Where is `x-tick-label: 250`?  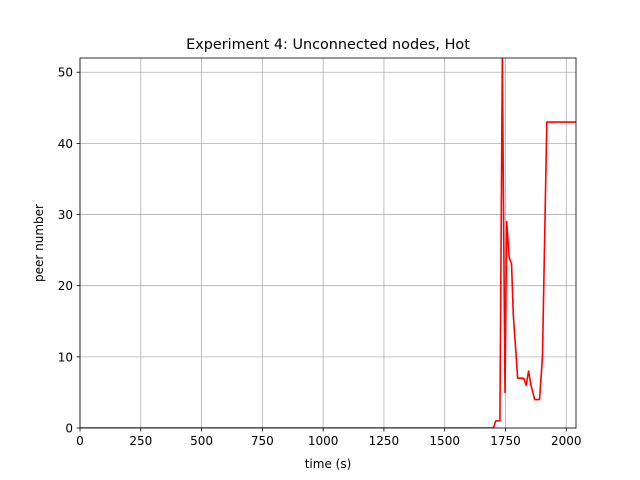
x-tick-label: 250 is located at coordinates (140, 441).